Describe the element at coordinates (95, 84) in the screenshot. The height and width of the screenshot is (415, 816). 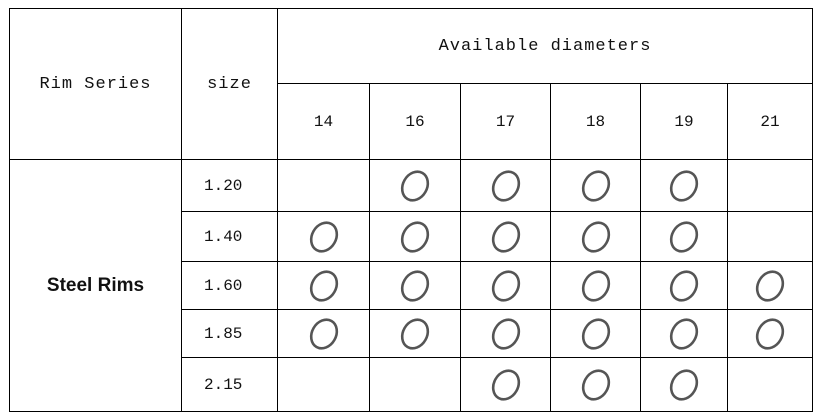
I see `rim-series-header: Rim Series` at that location.